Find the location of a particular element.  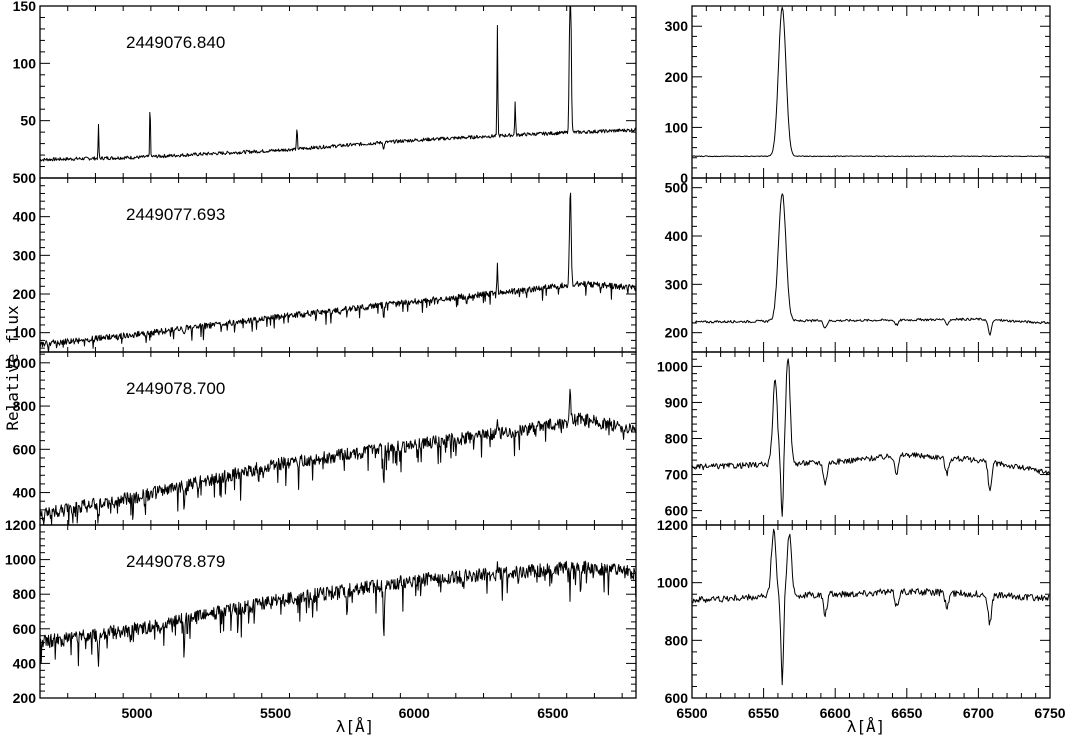

julian-date-label: 2449078.700 is located at coordinates (175, 388).